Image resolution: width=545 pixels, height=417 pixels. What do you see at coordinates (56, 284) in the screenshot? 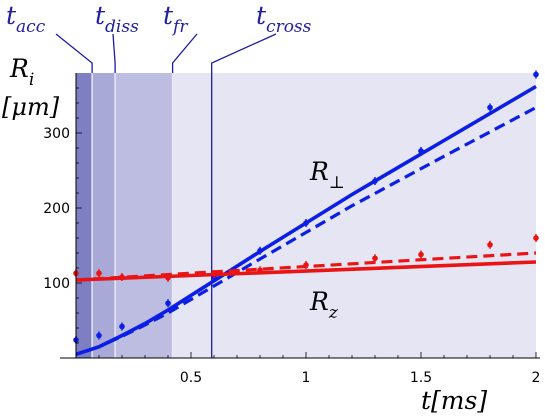
I see `y-tick-label: 100` at bounding box center [56, 284].